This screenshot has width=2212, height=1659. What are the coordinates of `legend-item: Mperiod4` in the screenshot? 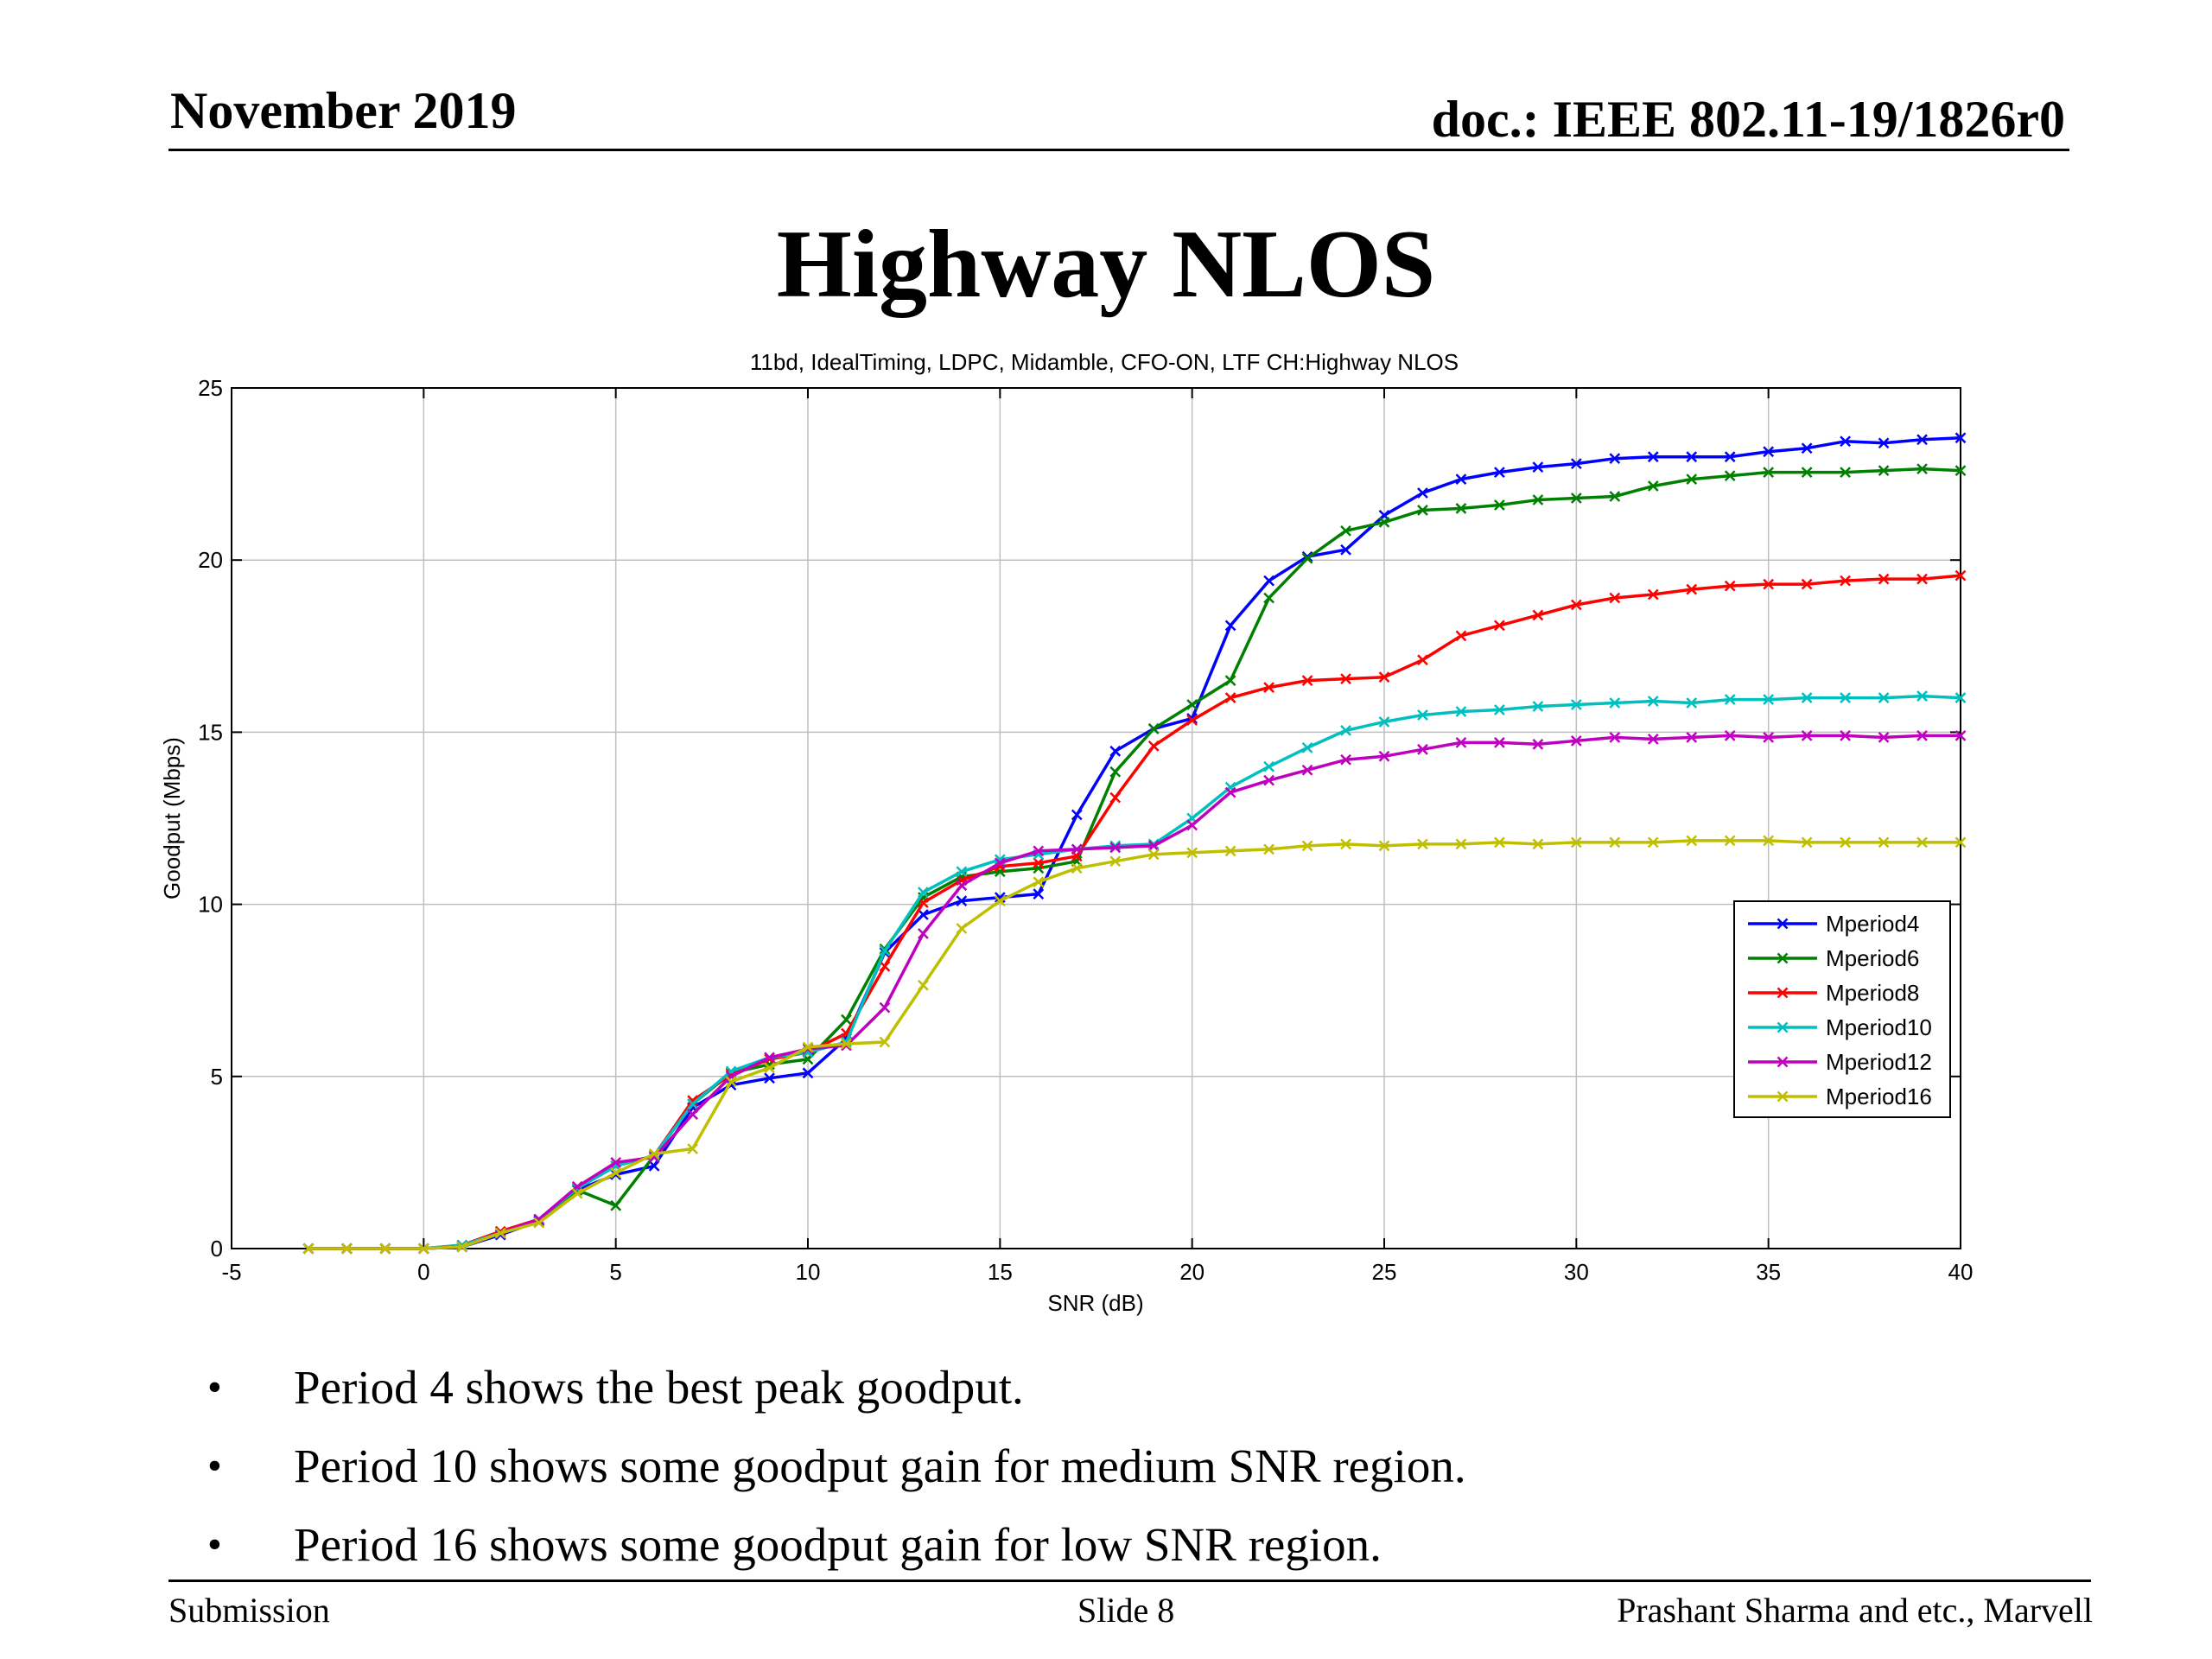 It's located at (1833, 924).